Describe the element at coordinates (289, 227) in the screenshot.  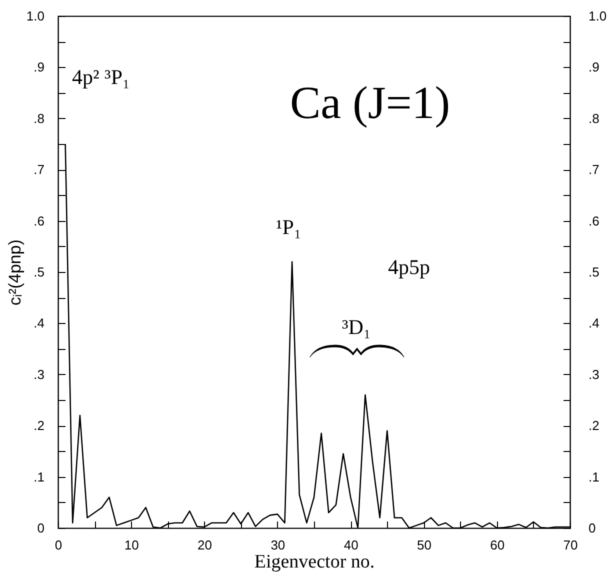
I see `annotation: ¹P₁` at that location.